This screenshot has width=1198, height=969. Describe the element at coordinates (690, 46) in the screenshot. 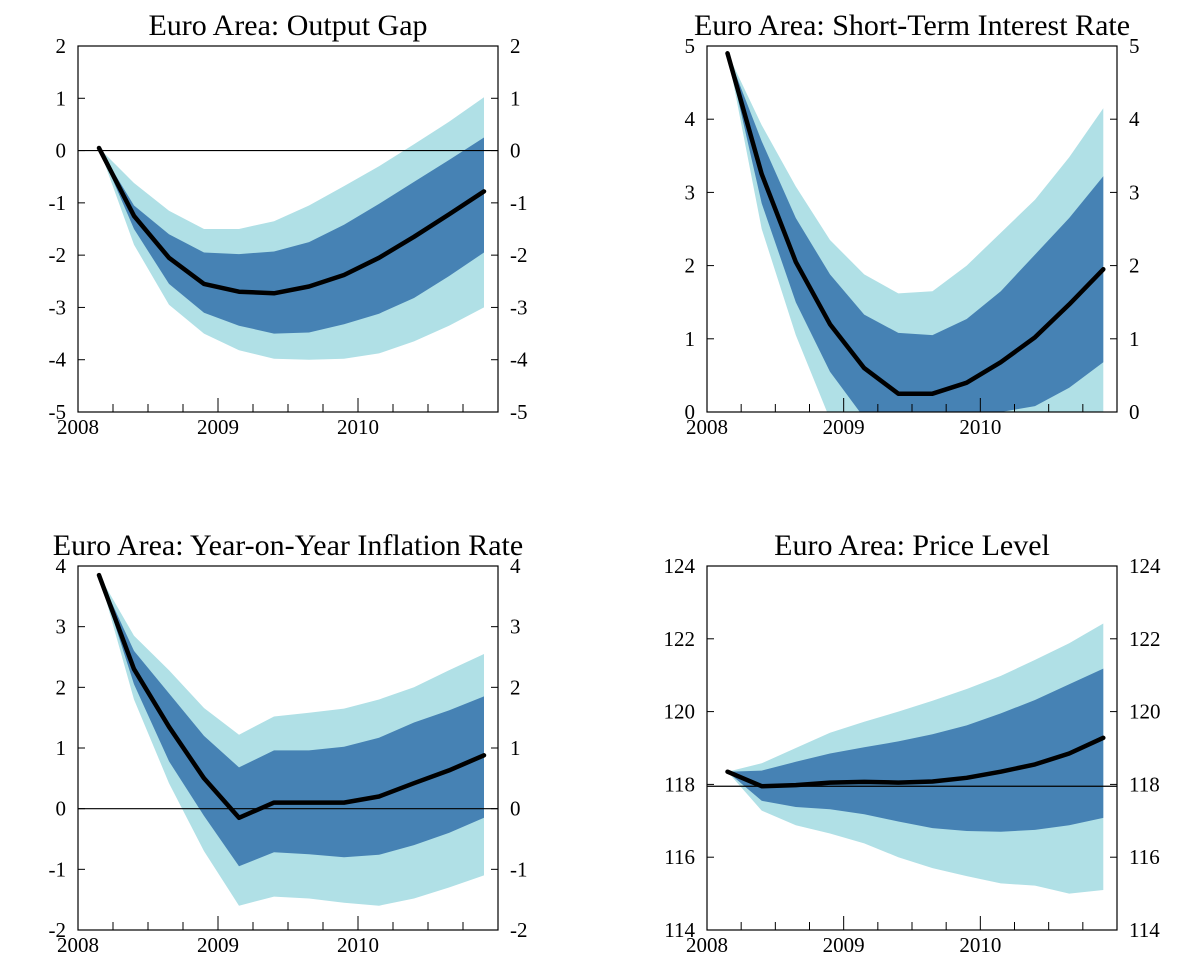

I see `y-tick-label-left: 5` at that location.